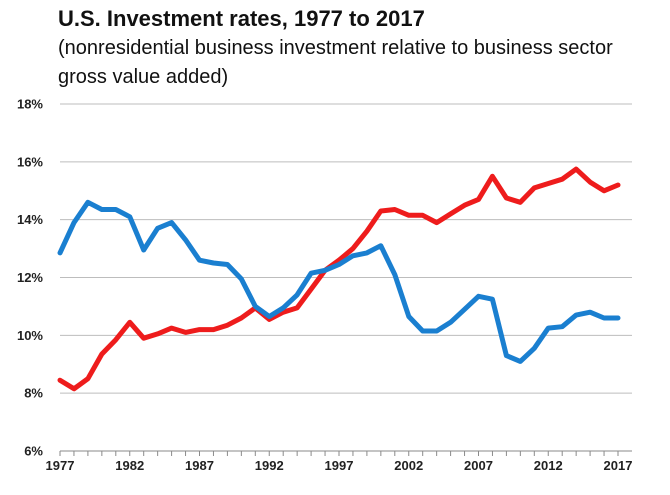  I want to click on x-tick-label: 2012, so click(548, 465).